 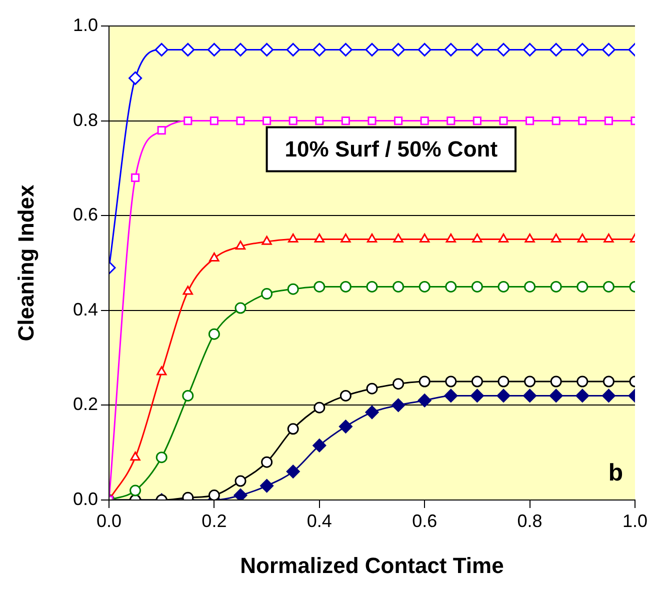 What do you see at coordinates (391, 149) in the screenshot?
I see `annotation: 10% Surf / 50% Cont` at bounding box center [391, 149].